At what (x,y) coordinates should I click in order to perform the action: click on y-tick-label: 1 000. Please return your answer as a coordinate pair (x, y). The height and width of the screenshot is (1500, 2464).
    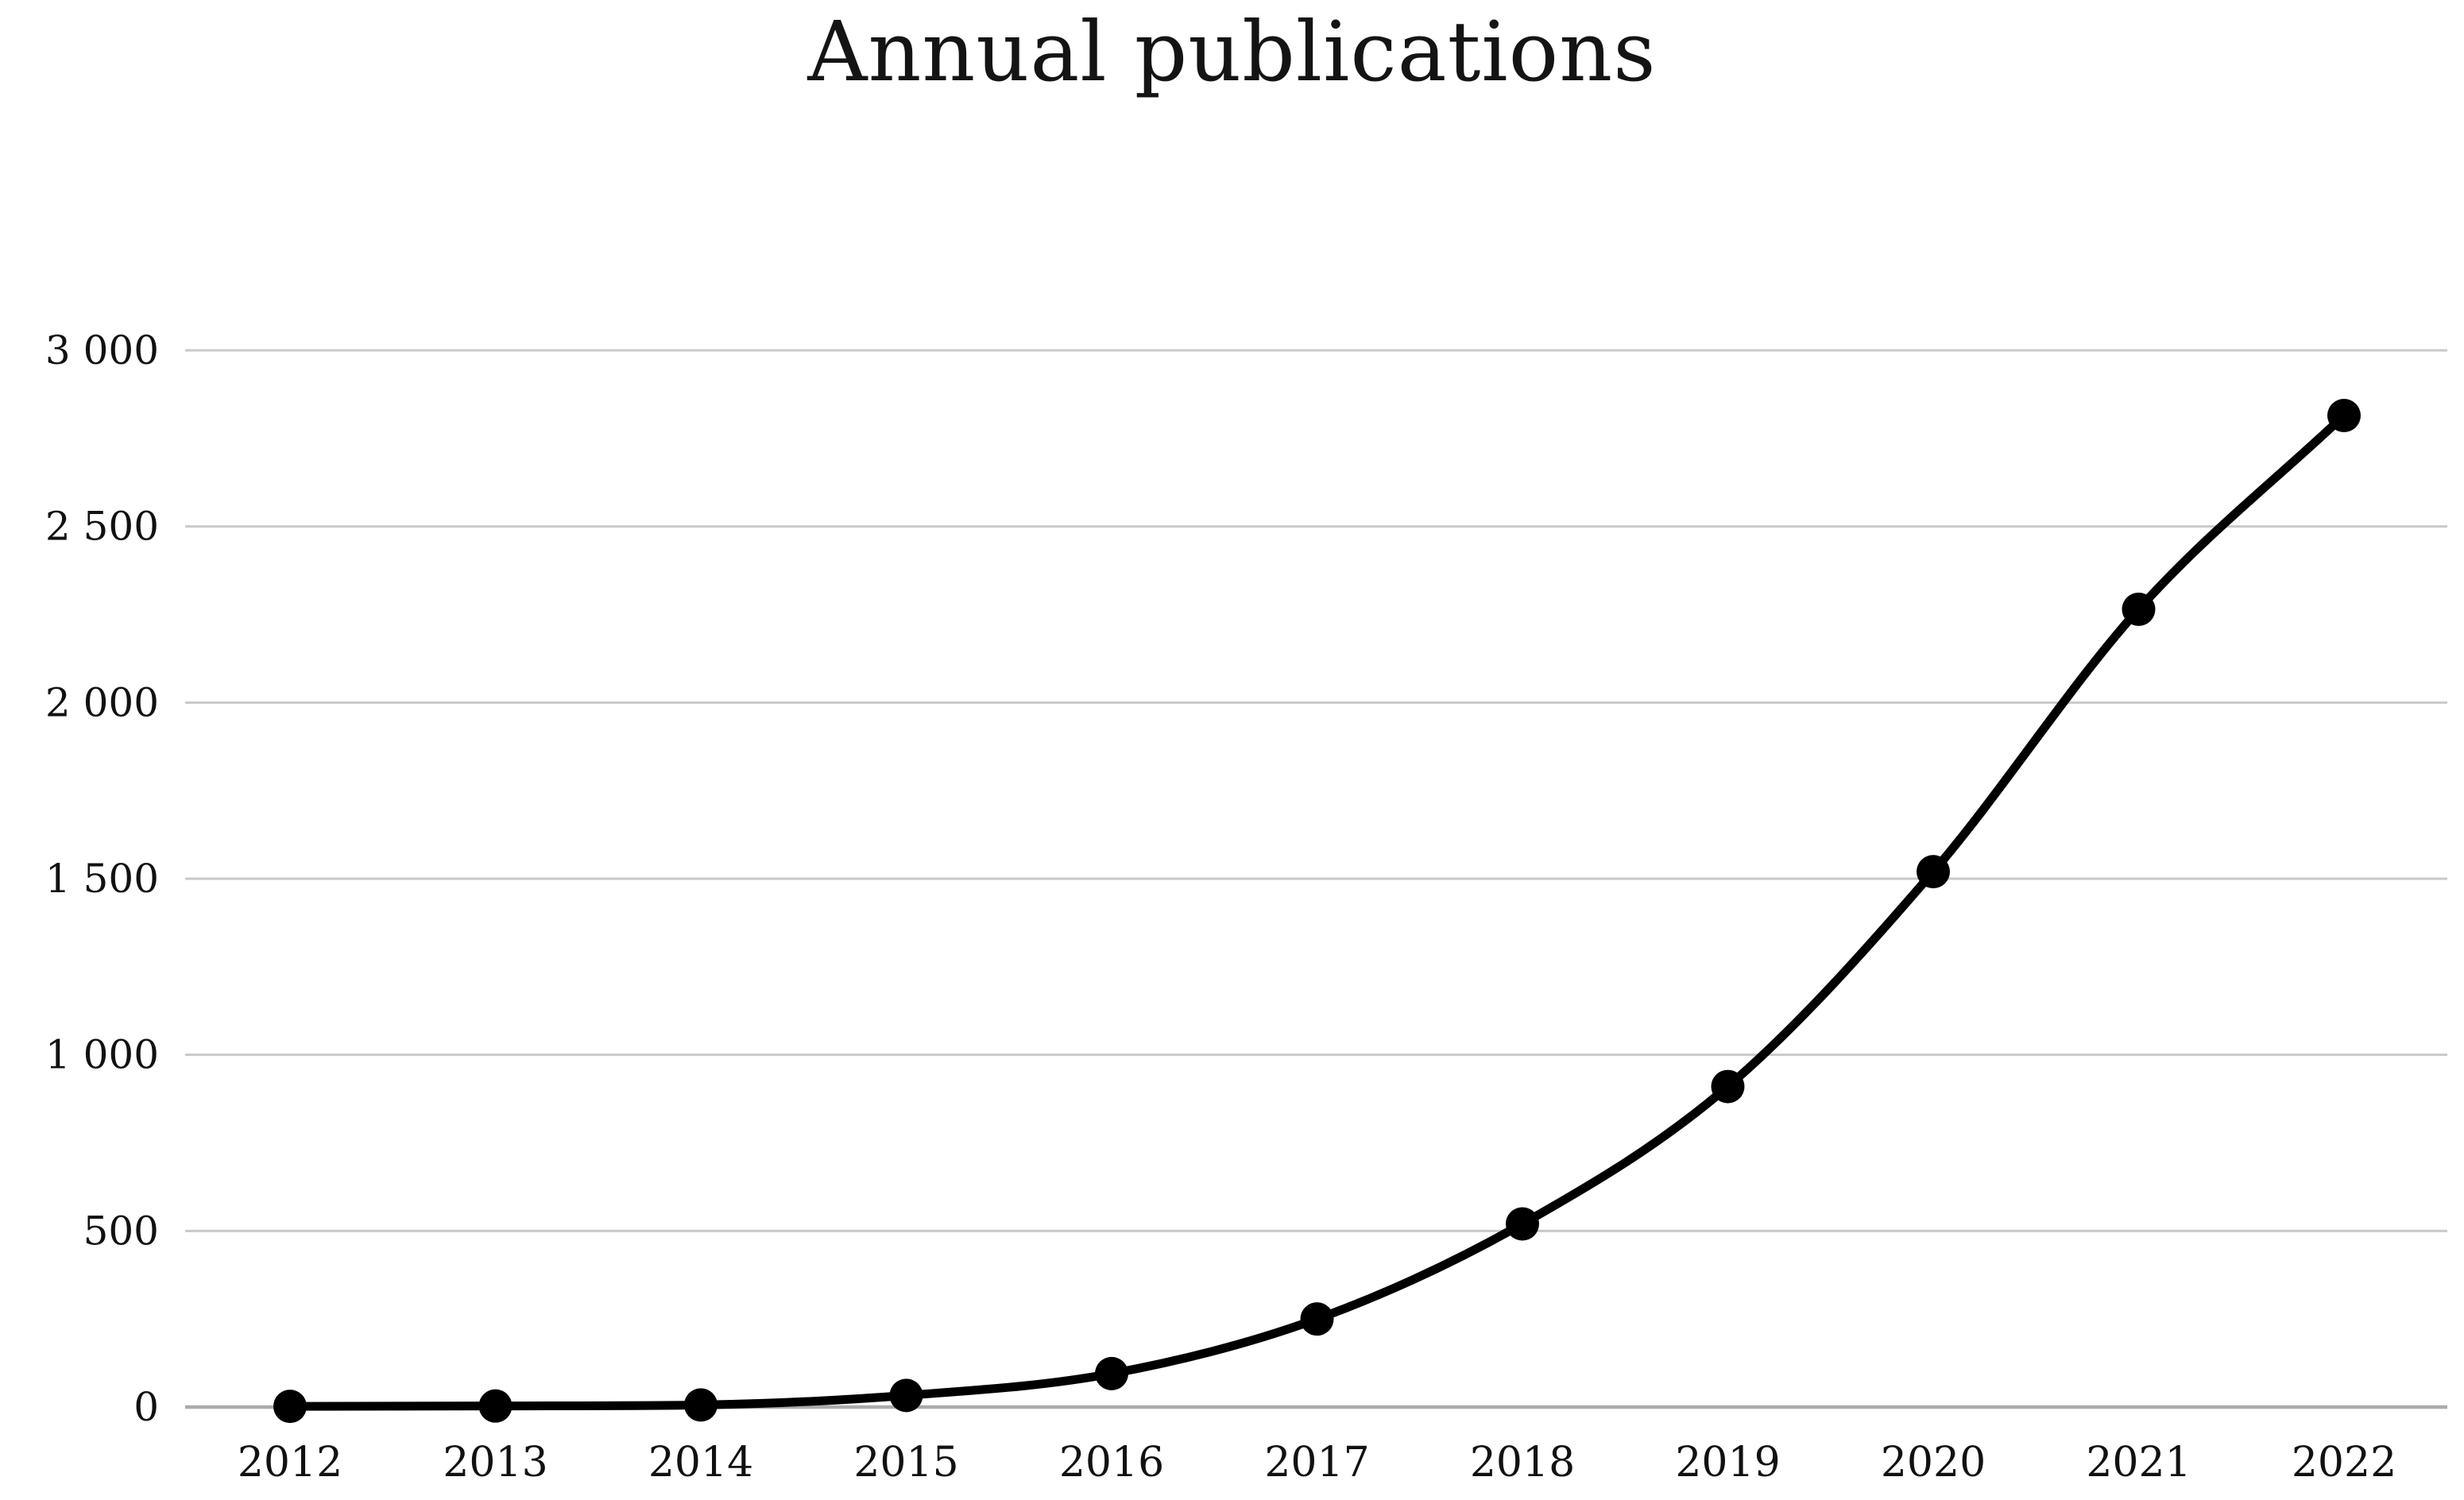
    Looking at the image, I should click on (102, 1055).